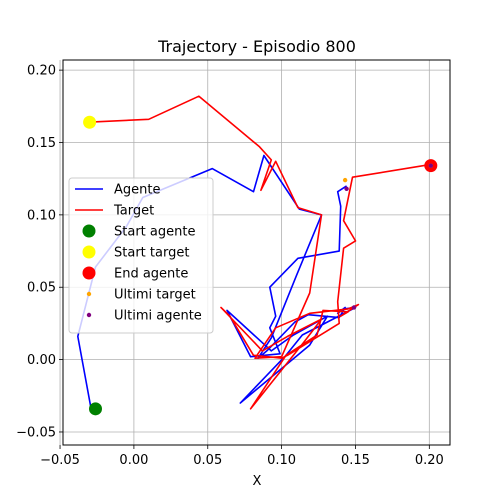 This screenshot has height=500, width=500. Describe the element at coordinates (281, 460) in the screenshot. I see `x-tick-label: 0.10` at that location.